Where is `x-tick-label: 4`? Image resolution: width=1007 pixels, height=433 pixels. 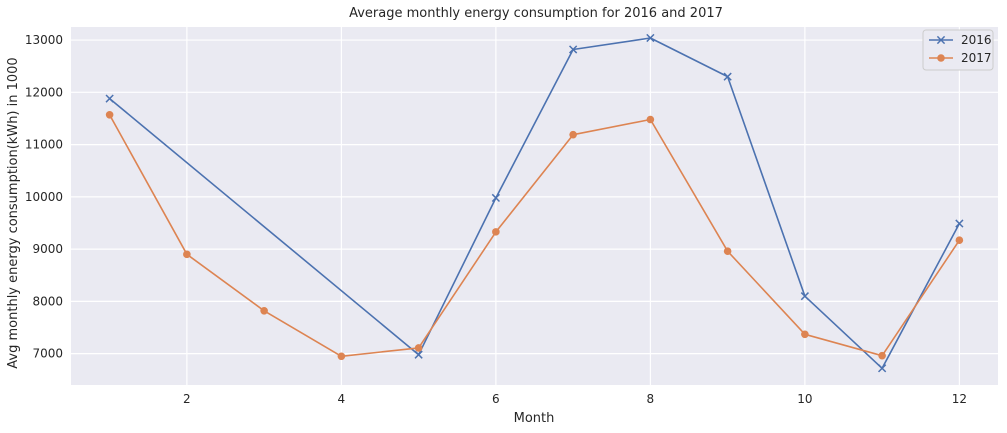 x-tick-label: 4 is located at coordinates (342, 399).